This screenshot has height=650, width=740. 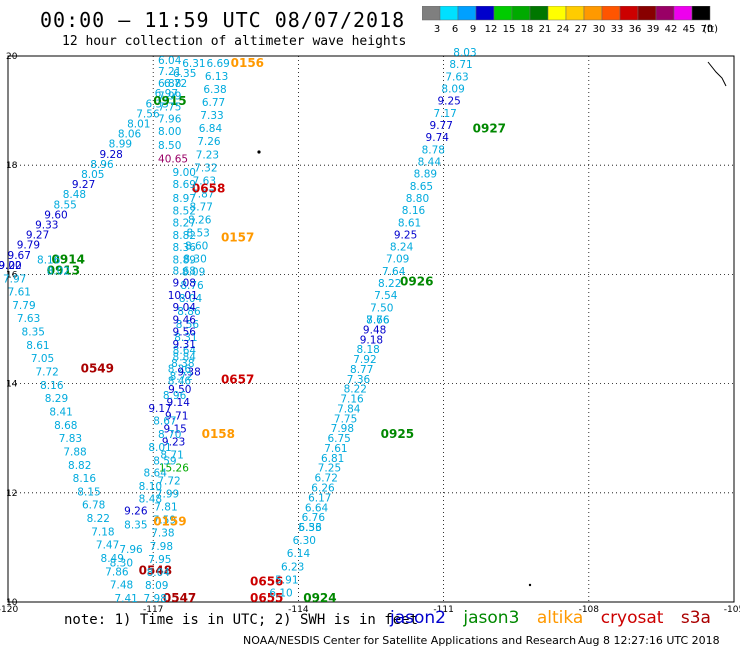 What do you see at coordinates (309, 528) in the screenshot?
I see `wave-height-label: 5.33` at bounding box center [309, 528].